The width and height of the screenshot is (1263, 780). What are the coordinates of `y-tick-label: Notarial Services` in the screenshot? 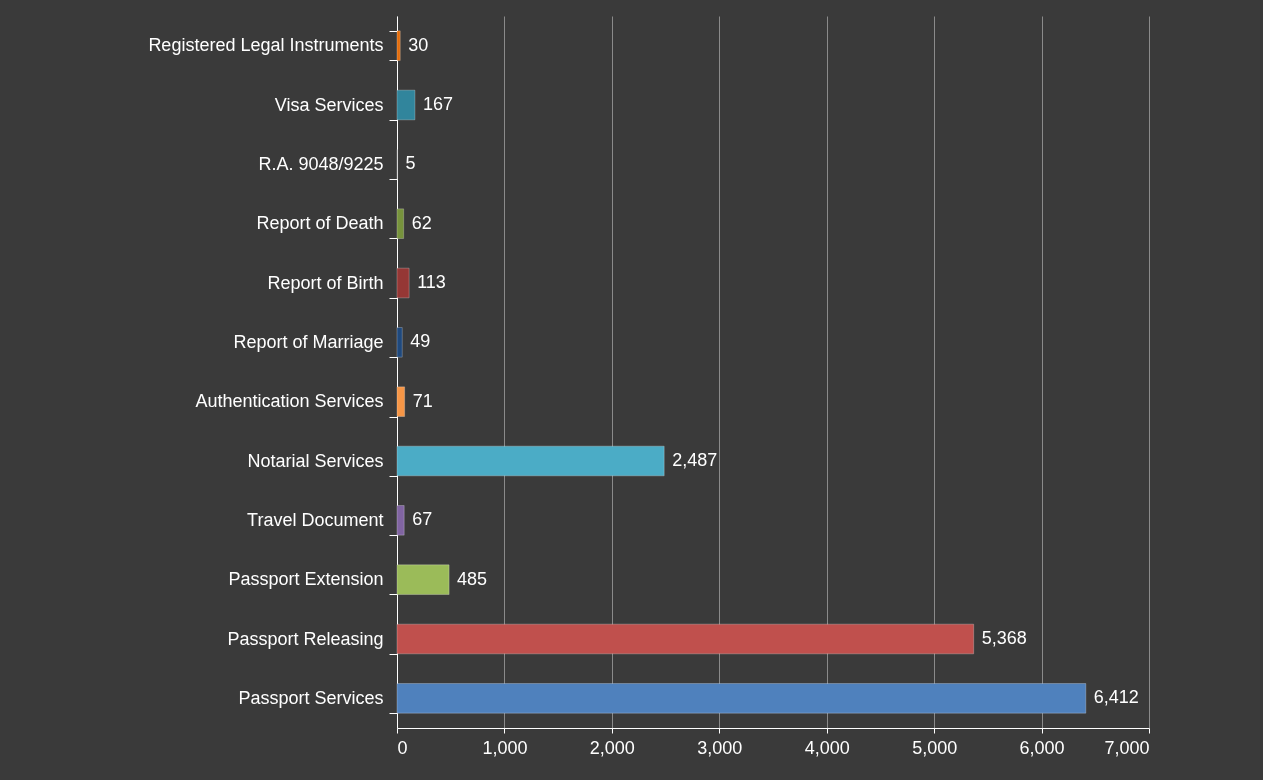 It's located at (315, 460).